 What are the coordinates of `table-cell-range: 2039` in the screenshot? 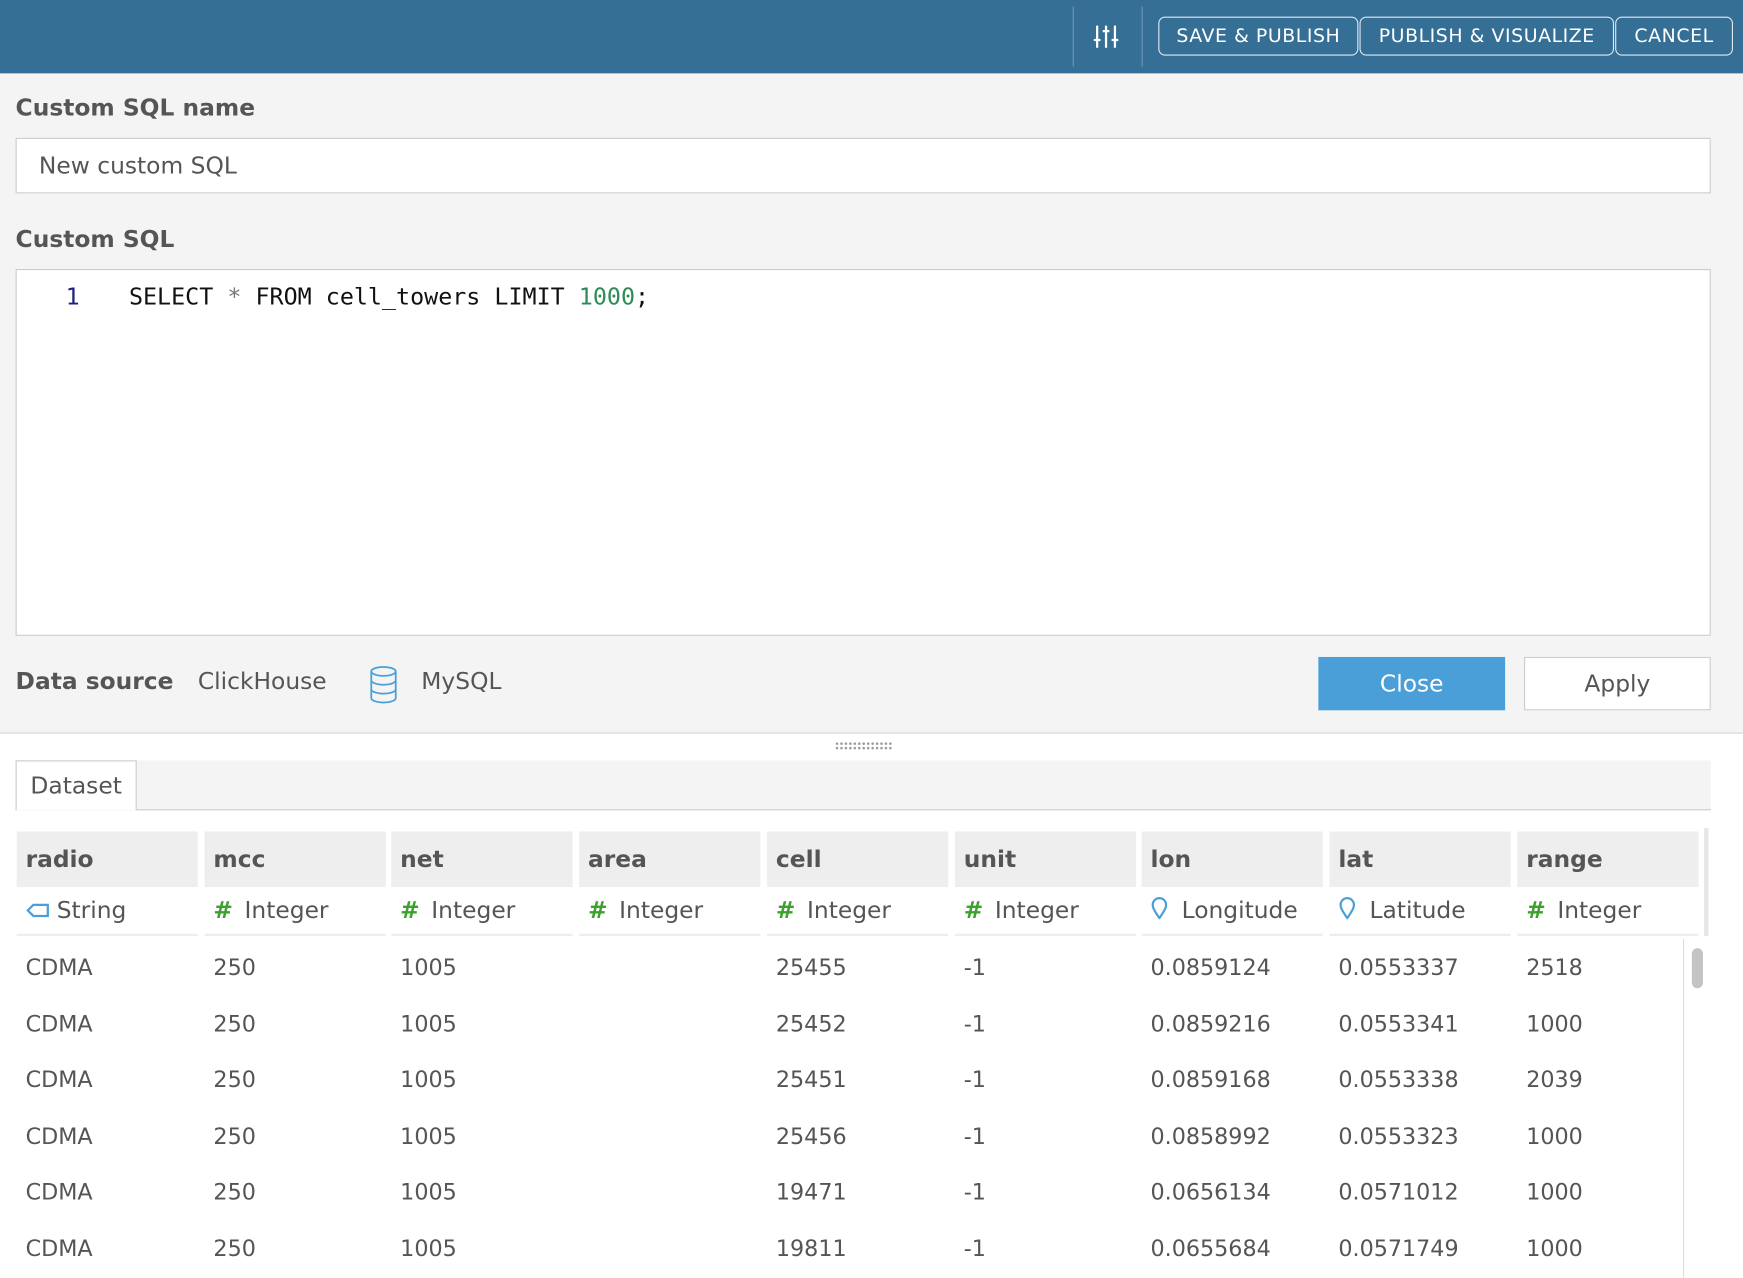 It's located at (1554, 1079).